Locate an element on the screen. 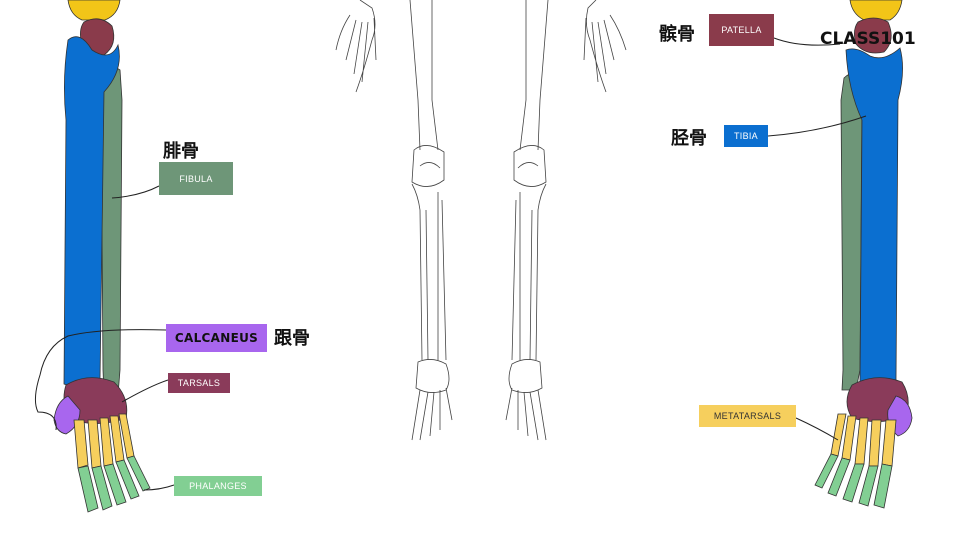 This screenshot has width=958, height=534. left-phalanges is located at coordinates (114, 484).